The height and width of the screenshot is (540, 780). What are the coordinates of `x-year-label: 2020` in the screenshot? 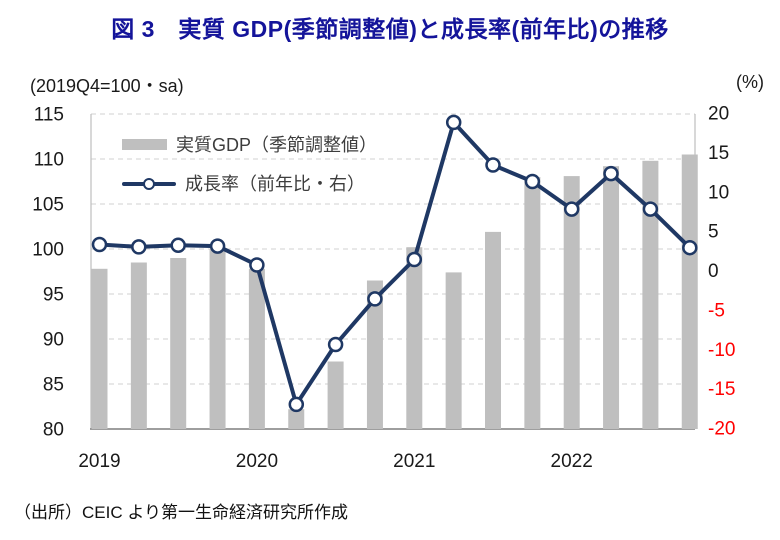 It's located at (257, 461).